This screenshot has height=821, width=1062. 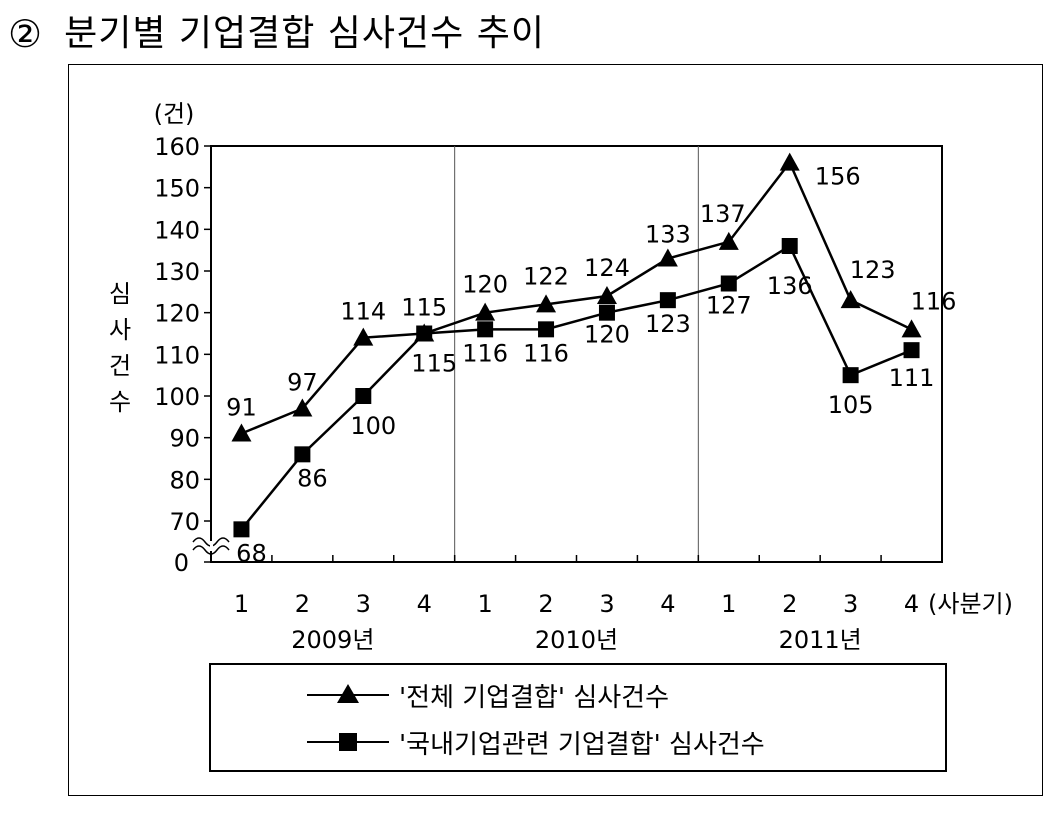 I want to click on legend-label-domestic: '국내기업관련 기업결합' 심사건수, so click(x=582, y=744).